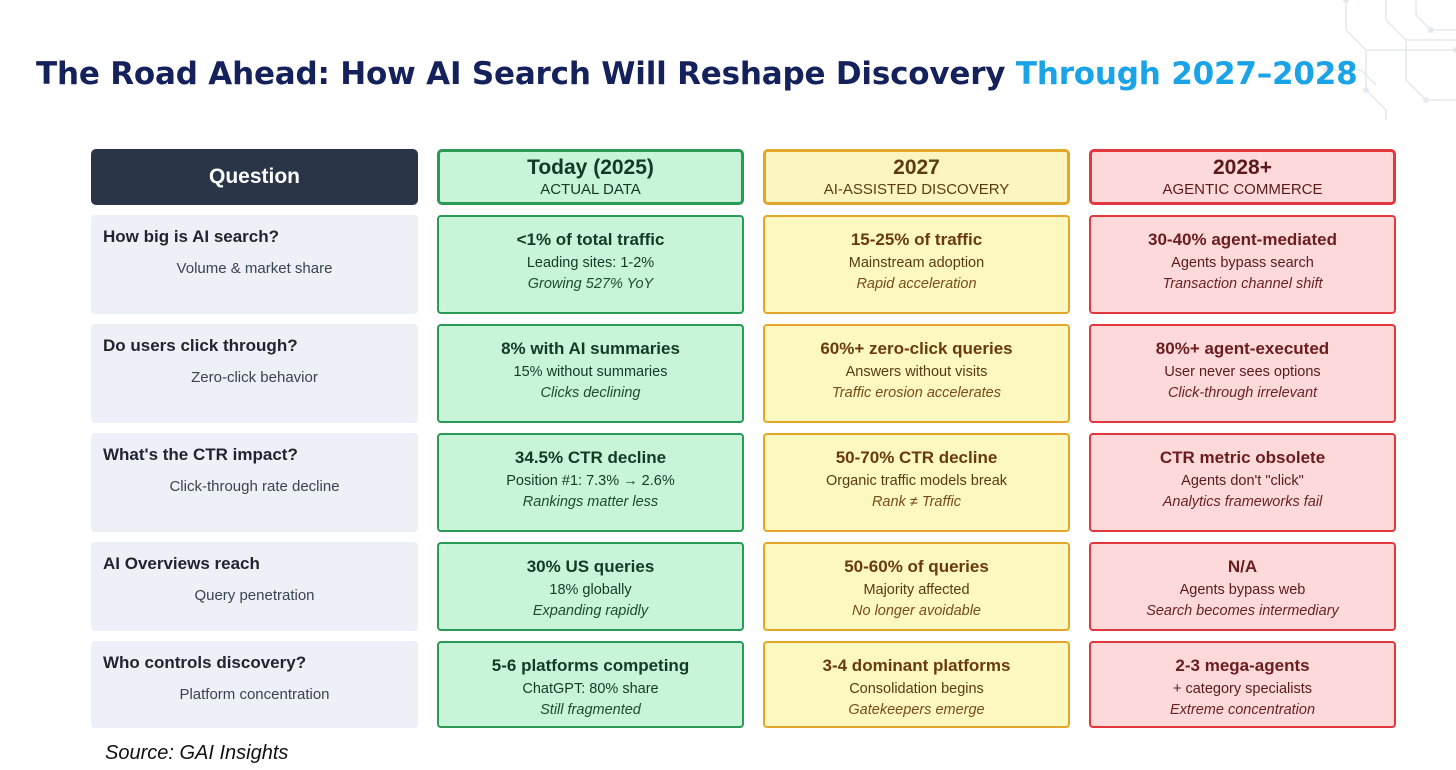 The image size is (1456, 770). I want to click on cell-detail: Organic traffic models break, so click(916, 480).